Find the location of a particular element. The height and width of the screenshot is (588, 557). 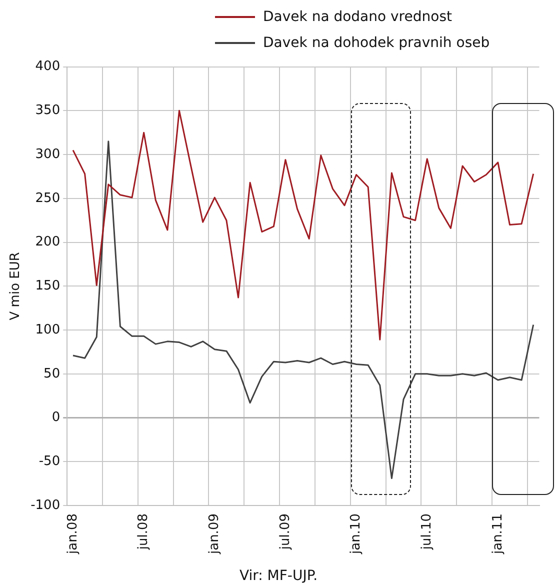

y-tick-label: 0 is located at coordinates (56, 418).